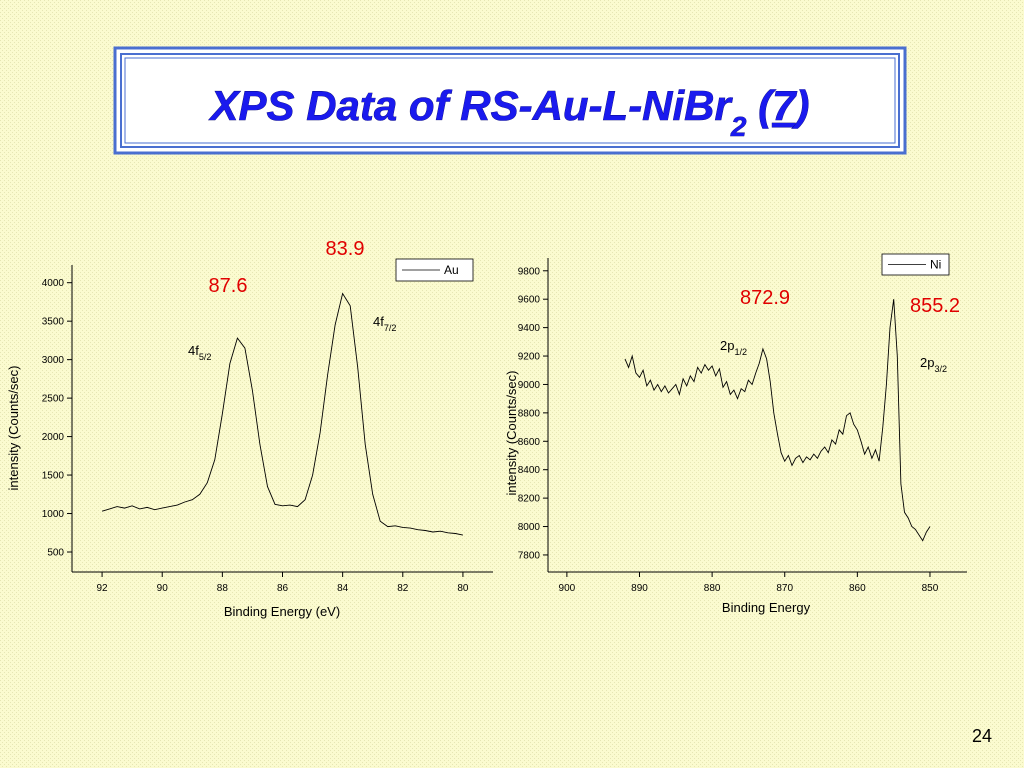  I want to click on y-tick-label: 3500, so click(53, 322).